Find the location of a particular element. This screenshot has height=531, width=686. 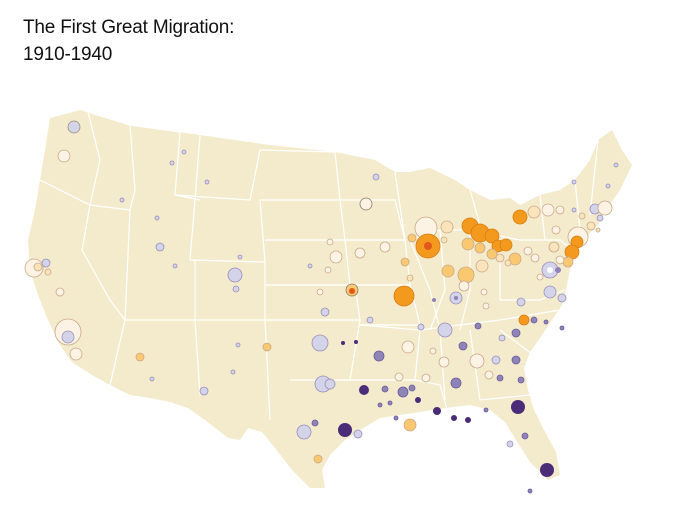

map-title: The First Great Migration: 1910-1940 is located at coordinates (128, 41).